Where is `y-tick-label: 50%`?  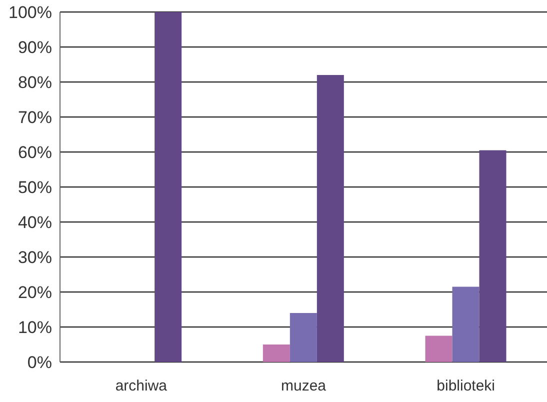
y-tick-label: 50% is located at coordinates (35, 188).